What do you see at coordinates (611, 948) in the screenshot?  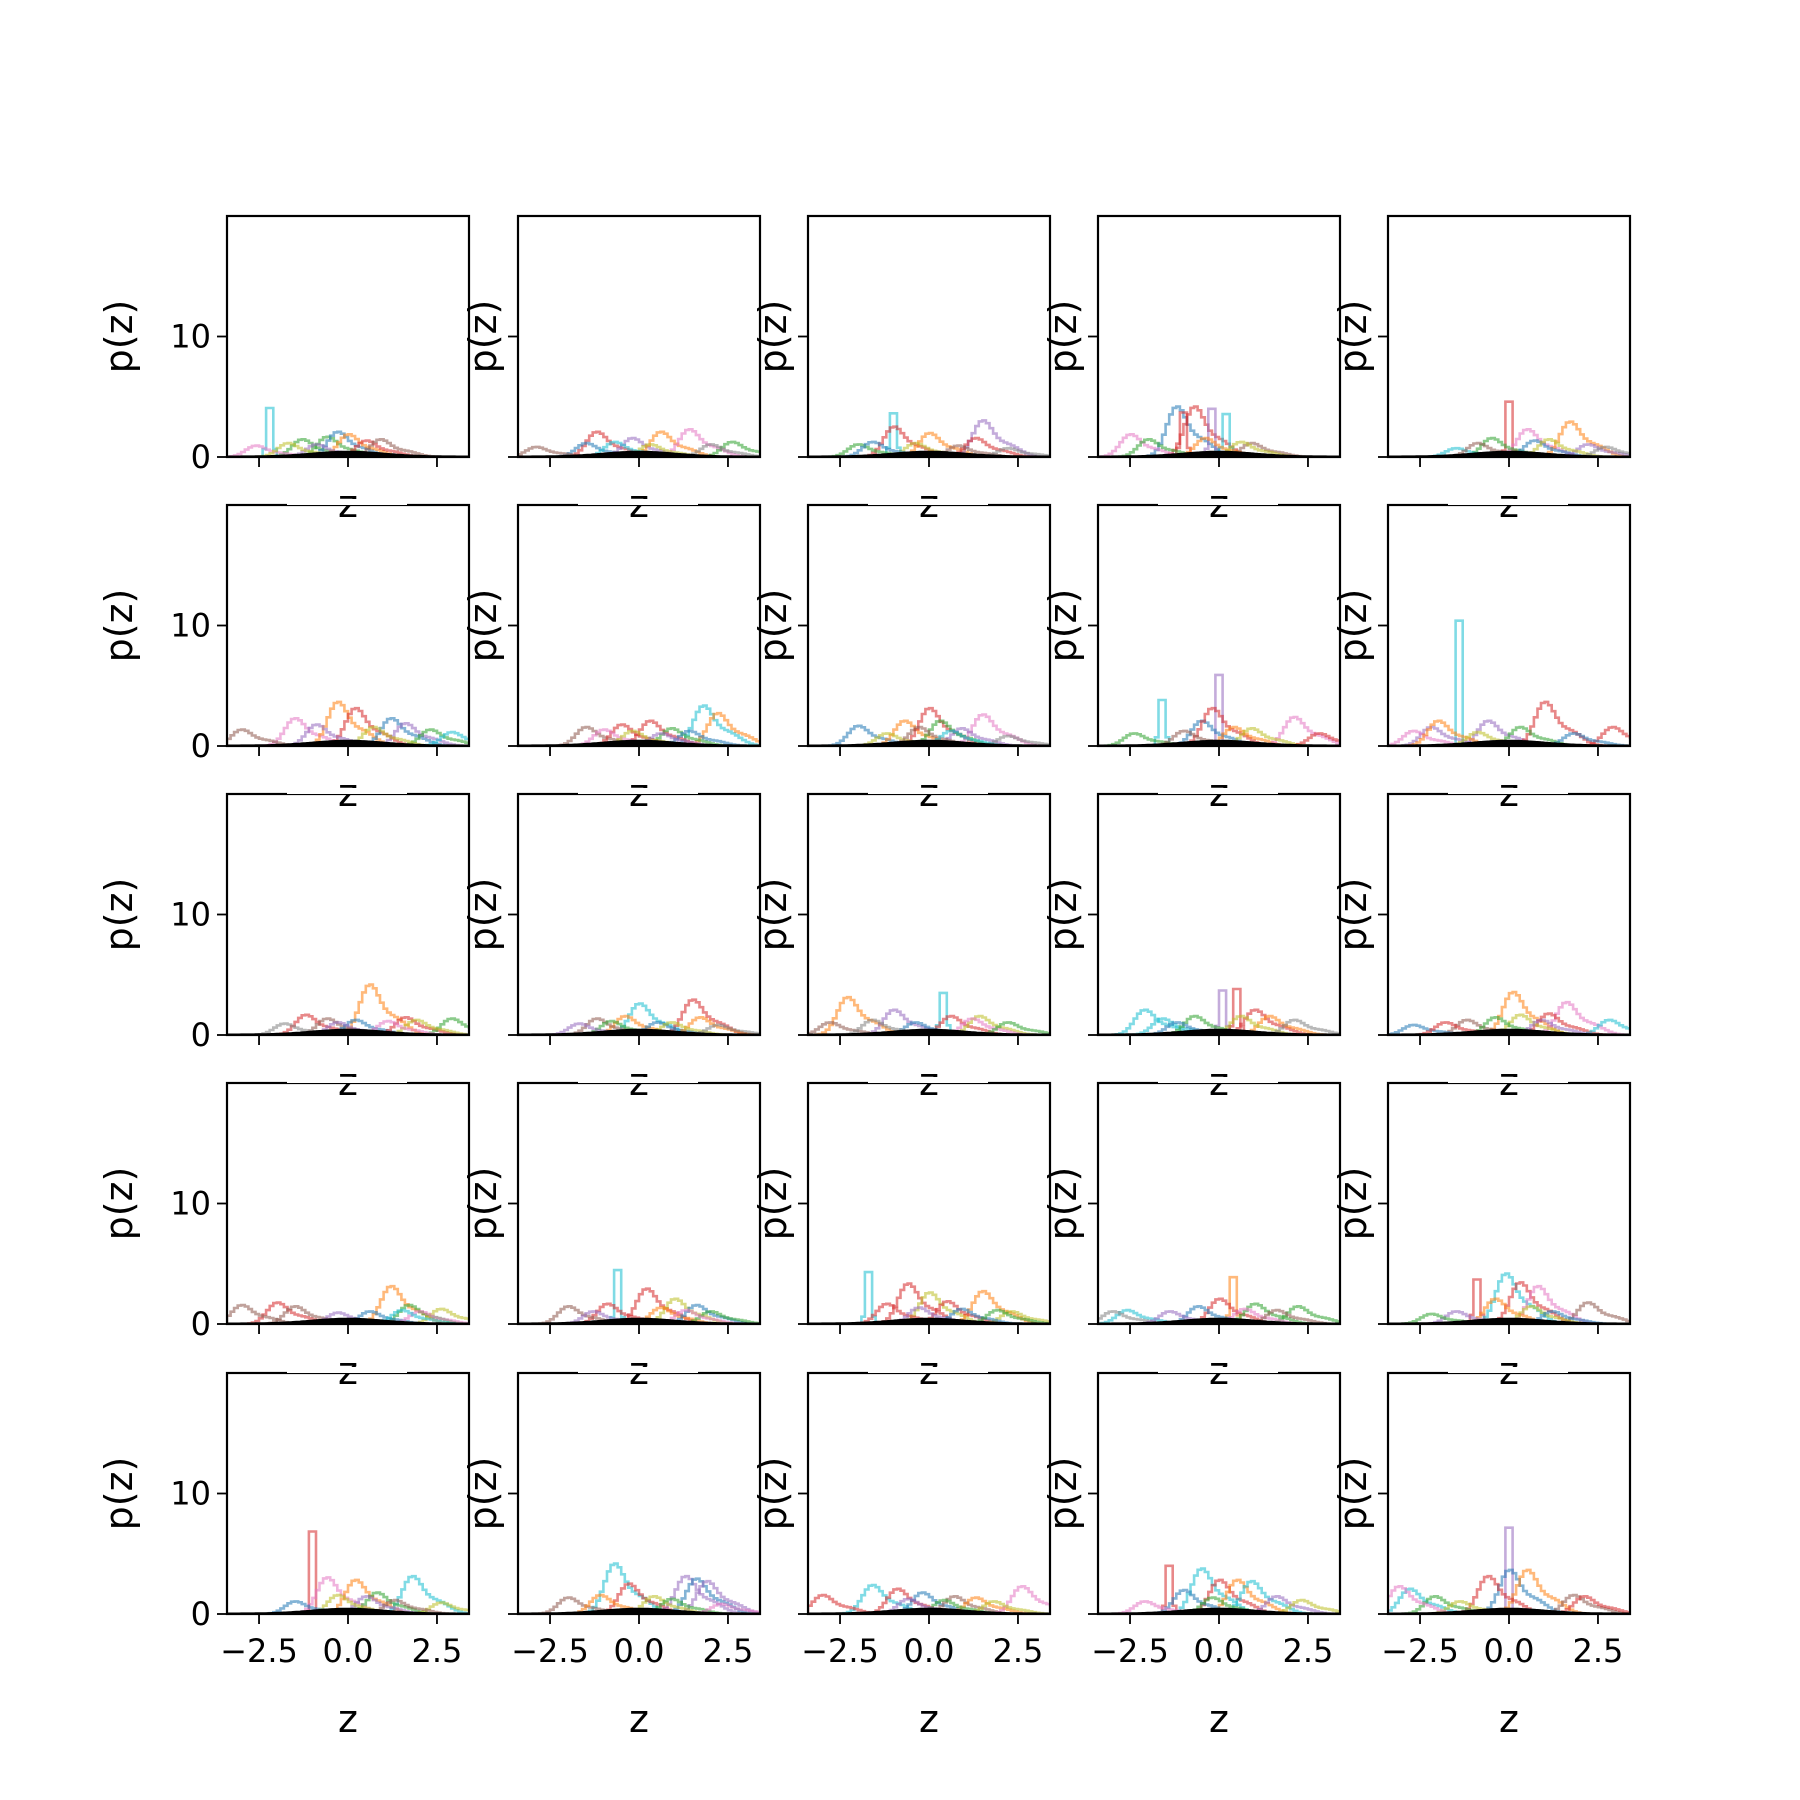 I see `subplot-3-2: zp(z)` at bounding box center [611, 948].